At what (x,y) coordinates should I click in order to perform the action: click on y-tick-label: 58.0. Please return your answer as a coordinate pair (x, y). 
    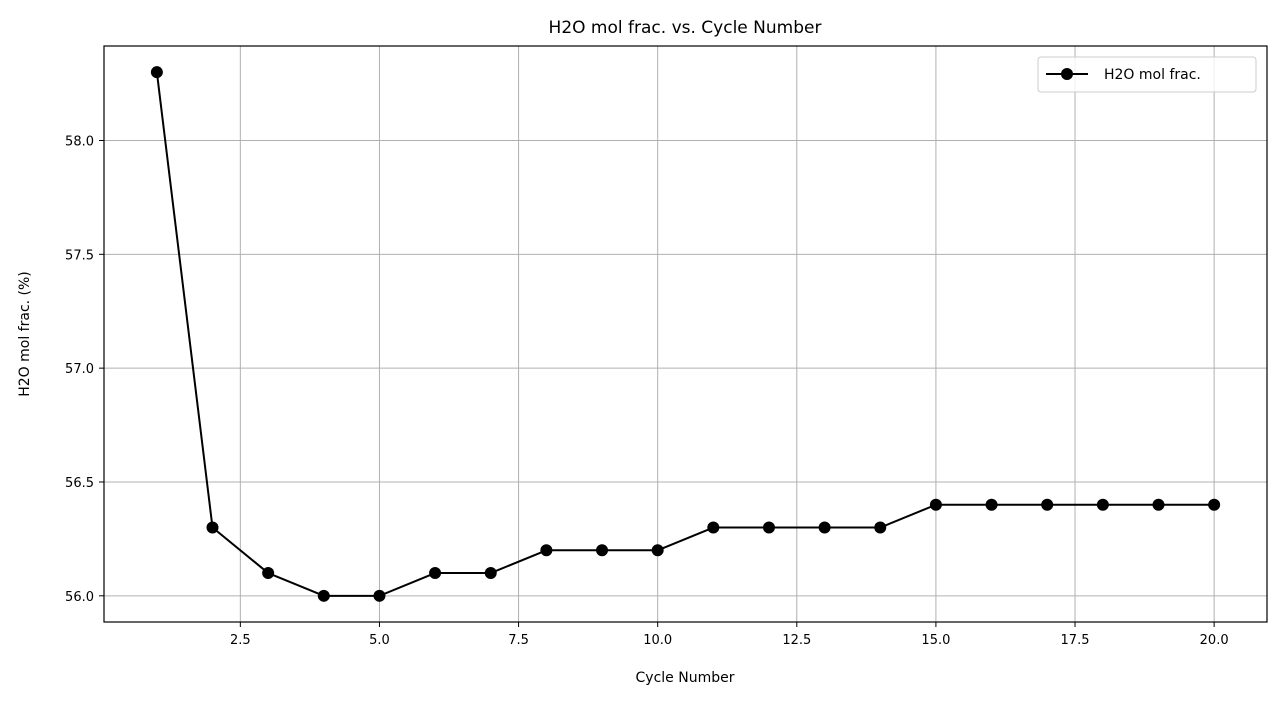
    Looking at the image, I should click on (79, 141).